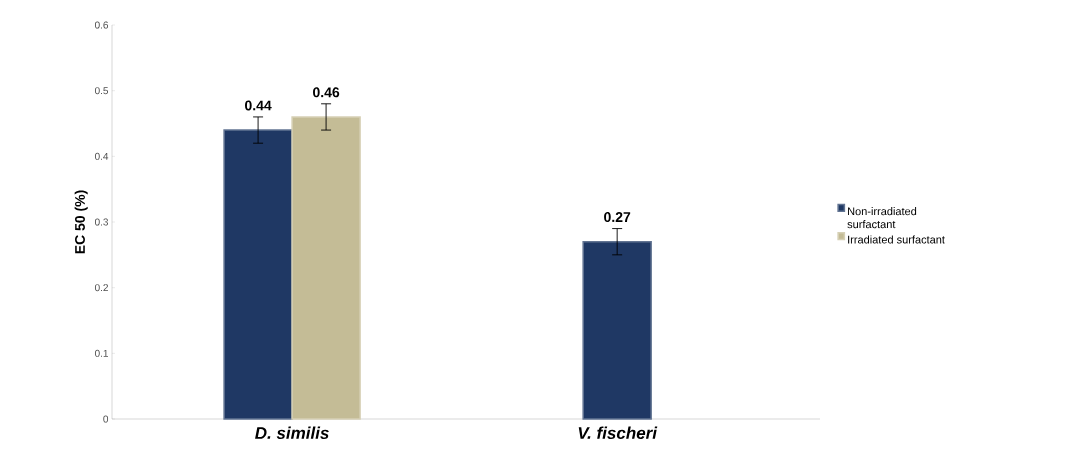  What do you see at coordinates (106, 419) in the screenshot?
I see `y-tick-label: 0` at bounding box center [106, 419].